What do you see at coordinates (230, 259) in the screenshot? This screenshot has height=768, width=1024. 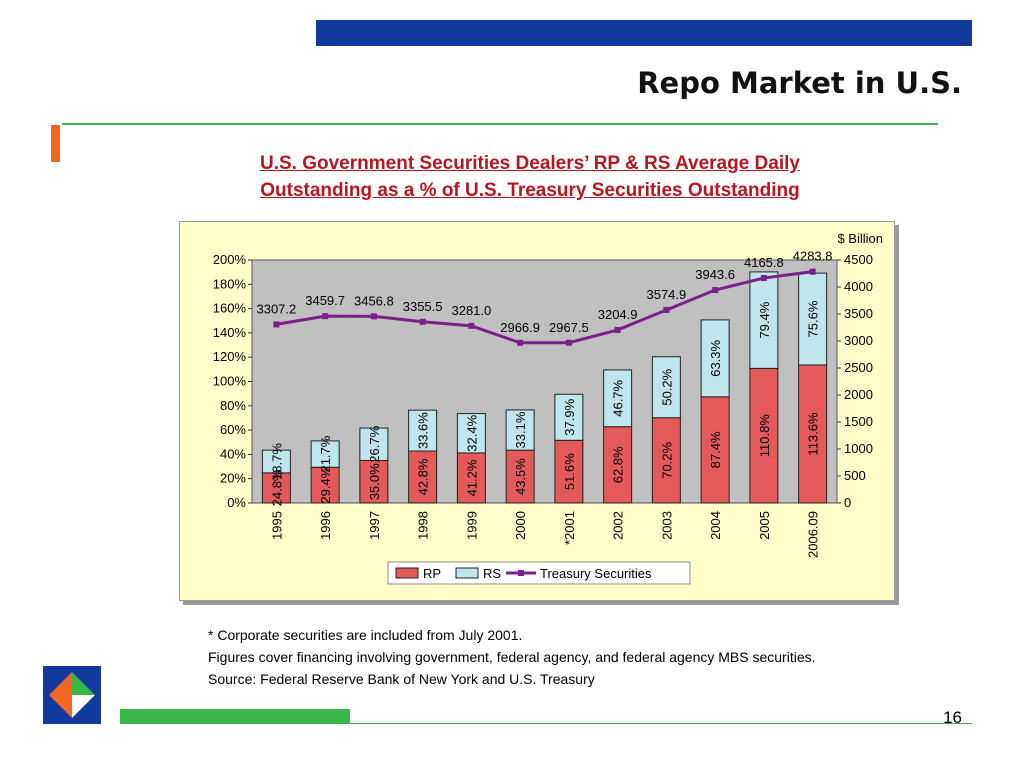 I see `left-axis-tick-label: 200%` at bounding box center [230, 259].